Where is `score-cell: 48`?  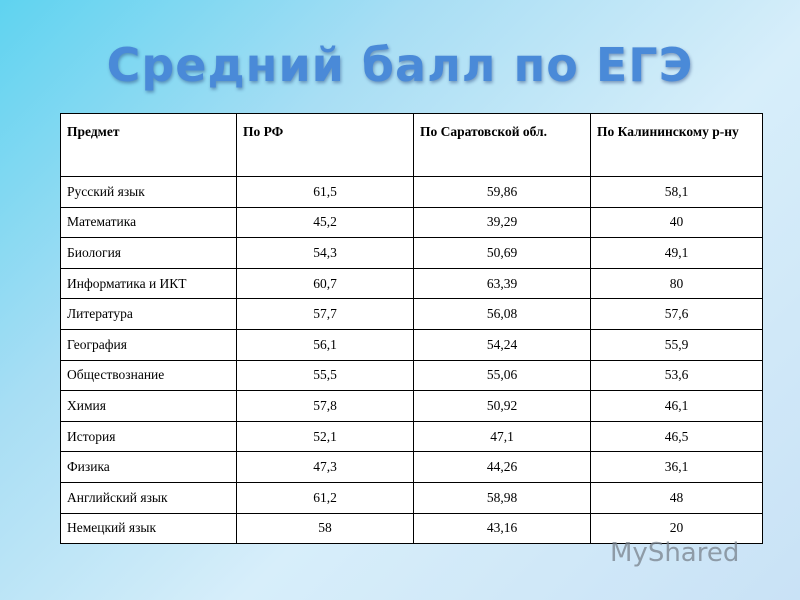
score-cell: 48 is located at coordinates (676, 497).